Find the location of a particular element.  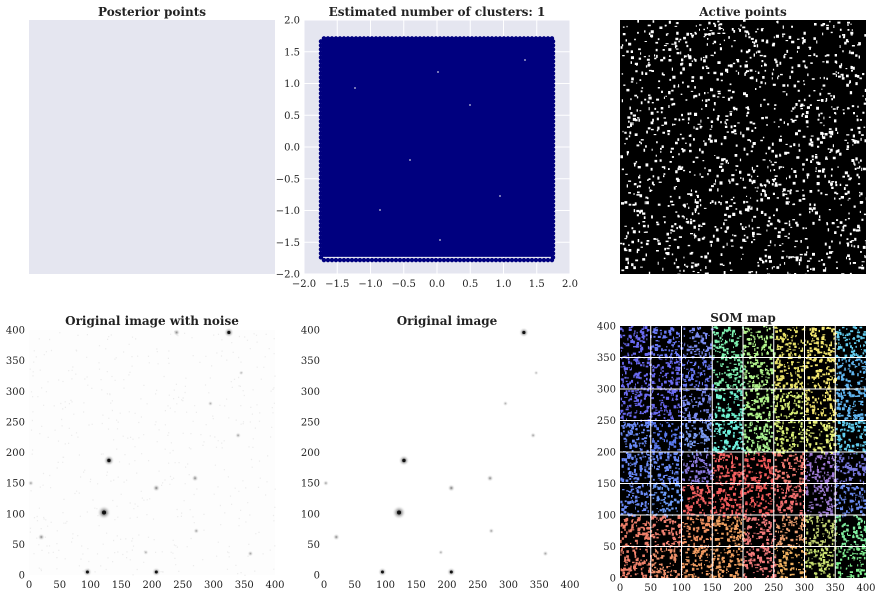

x-tick-label: 1.0 is located at coordinates (504, 284).